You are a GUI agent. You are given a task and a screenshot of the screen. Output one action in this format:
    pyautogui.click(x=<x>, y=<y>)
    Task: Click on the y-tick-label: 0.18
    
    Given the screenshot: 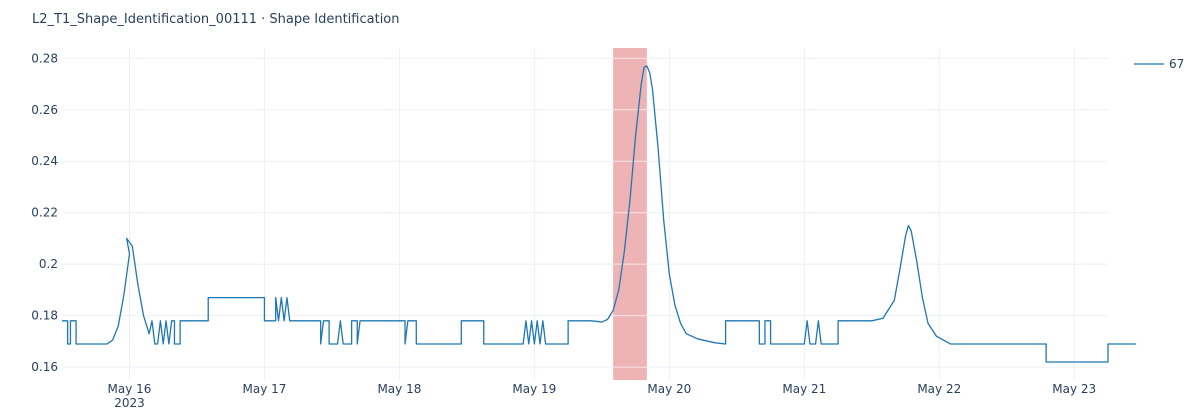 What is the action you would take?
    pyautogui.click(x=44, y=316)
    